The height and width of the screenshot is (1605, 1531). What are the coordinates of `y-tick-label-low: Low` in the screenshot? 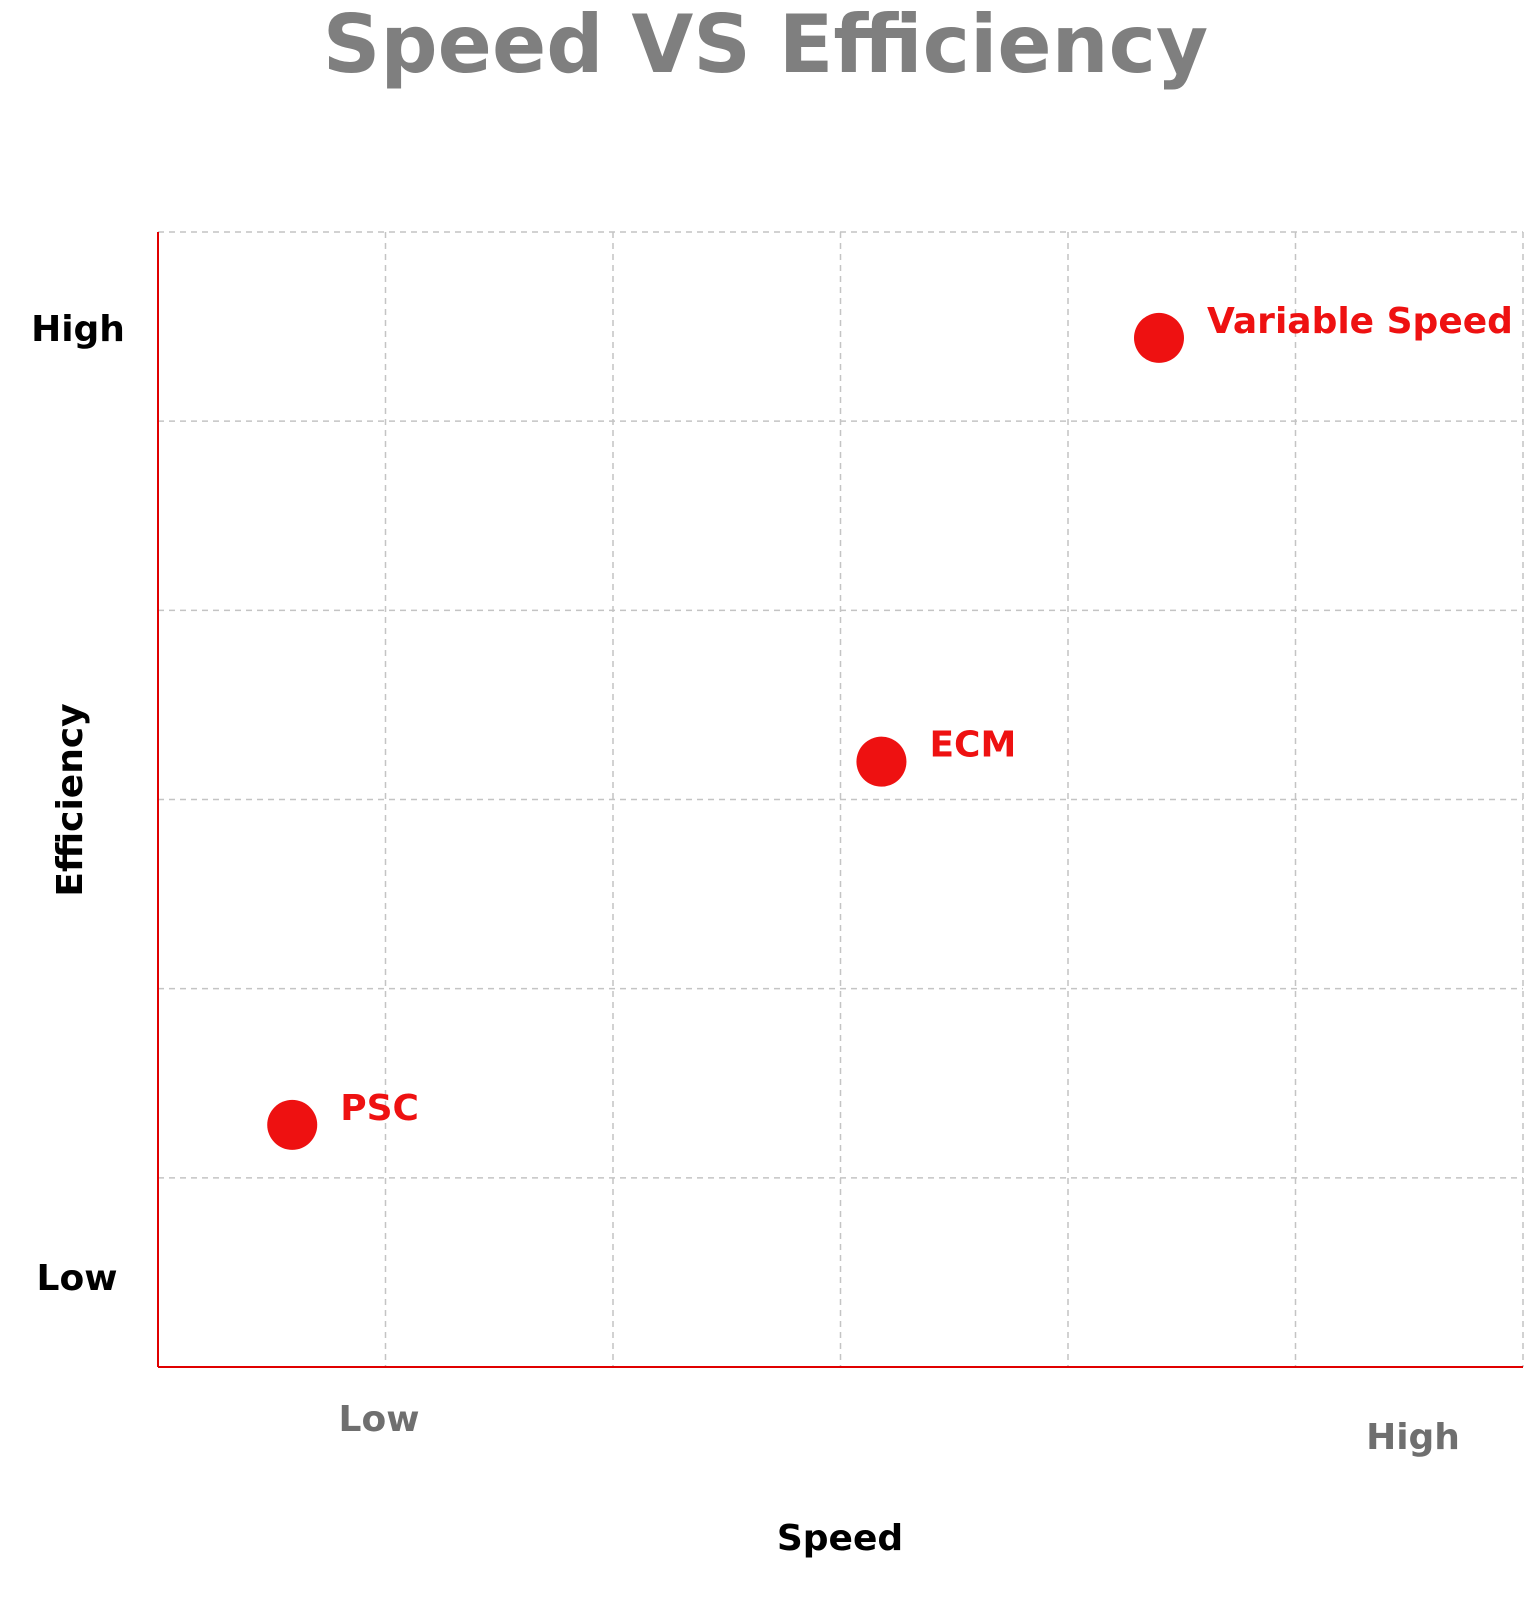 It's located at (77, 1278).